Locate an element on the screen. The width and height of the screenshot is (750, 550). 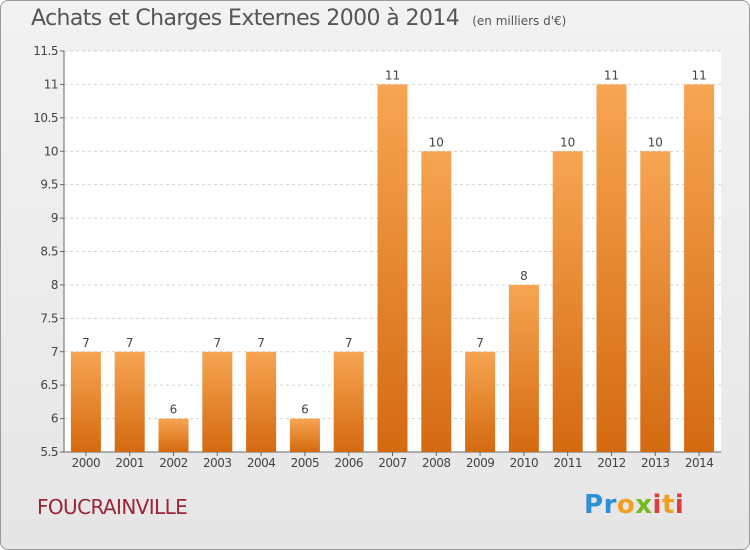
x-tick-label: 2002 is located at coordinates (173, 463).